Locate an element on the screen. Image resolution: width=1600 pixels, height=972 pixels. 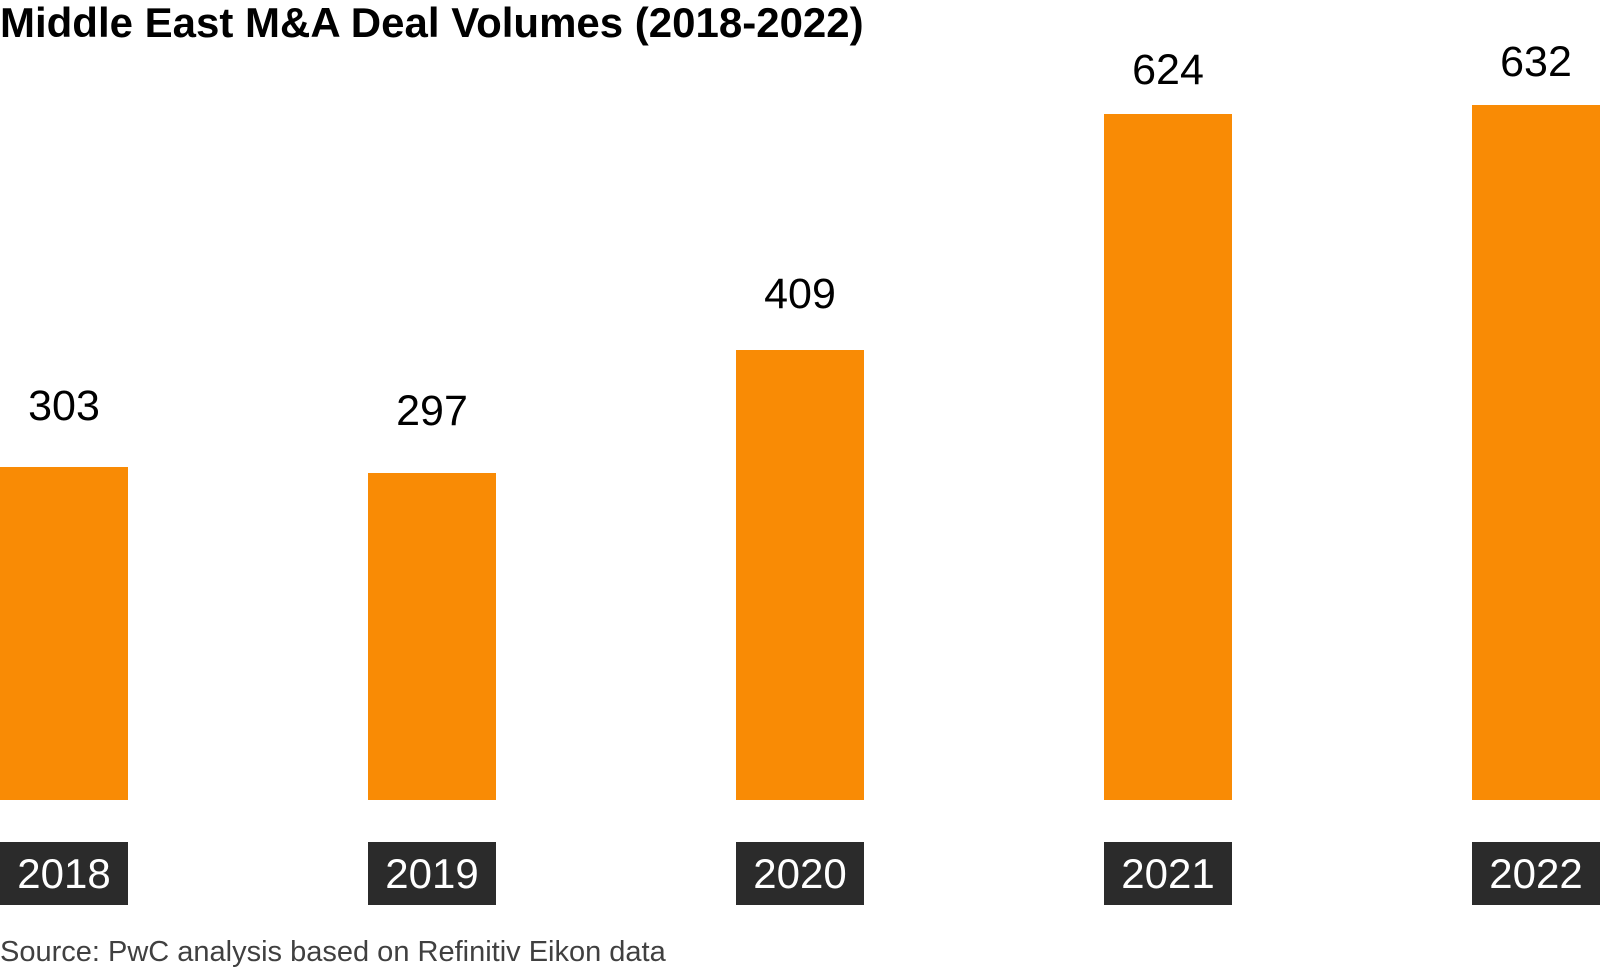
bar-group-2021: 624 2021 is located at coordinates (1168, 452).